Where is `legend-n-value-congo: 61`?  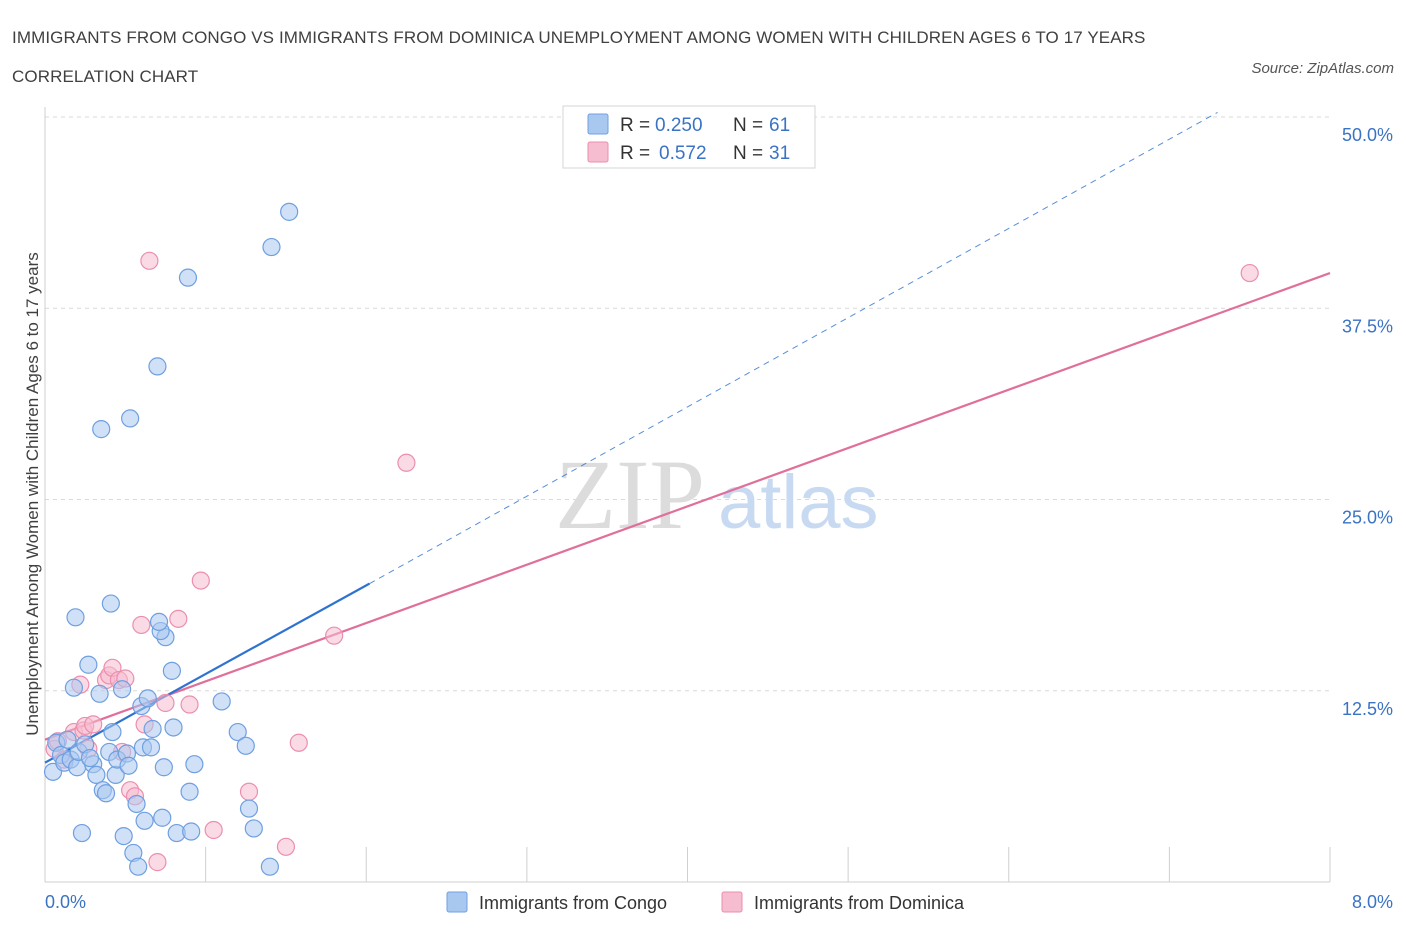
legend-n-value-congo: 61 is located at coordinates (779, 125).